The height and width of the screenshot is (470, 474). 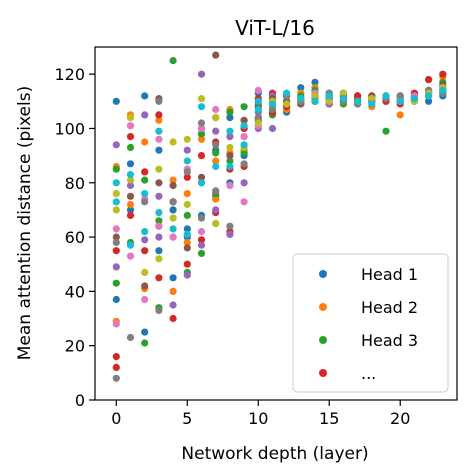 I want to click on legend-label: Head 1, so click(x=389, y=274).